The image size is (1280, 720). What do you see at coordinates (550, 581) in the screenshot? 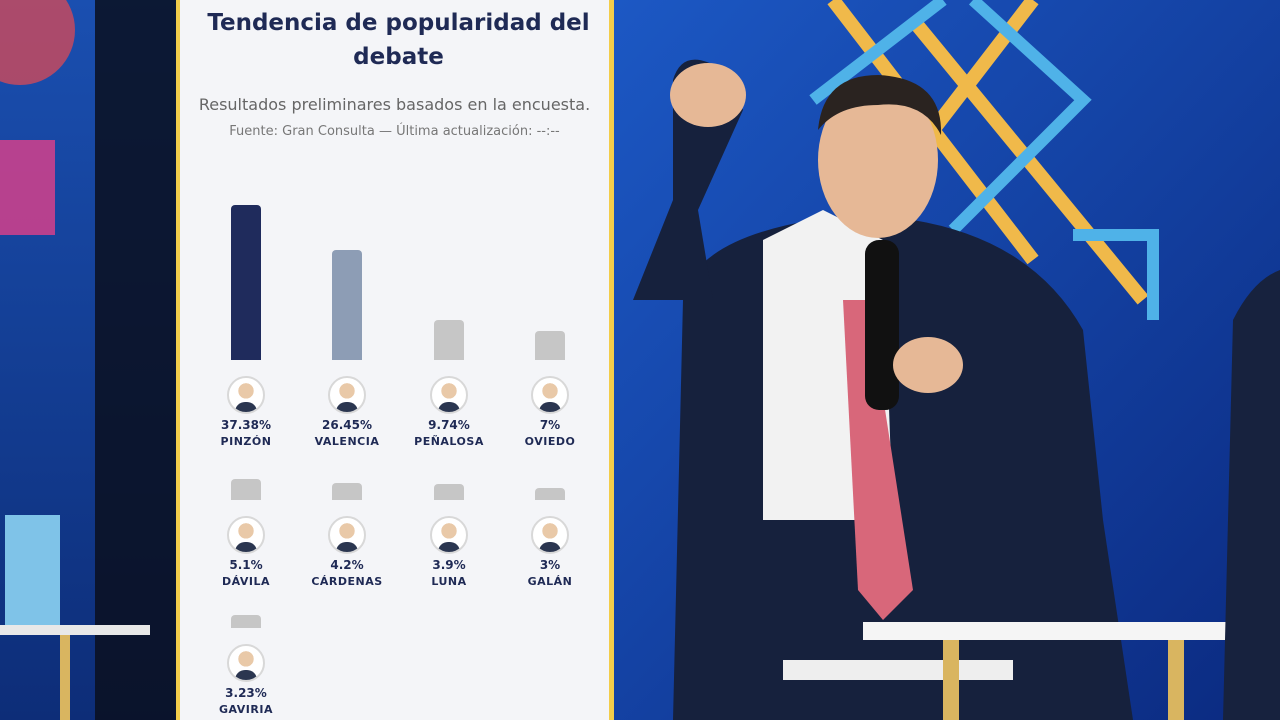
I see `category-label: GALÁN` at bounding box center [550, 581].